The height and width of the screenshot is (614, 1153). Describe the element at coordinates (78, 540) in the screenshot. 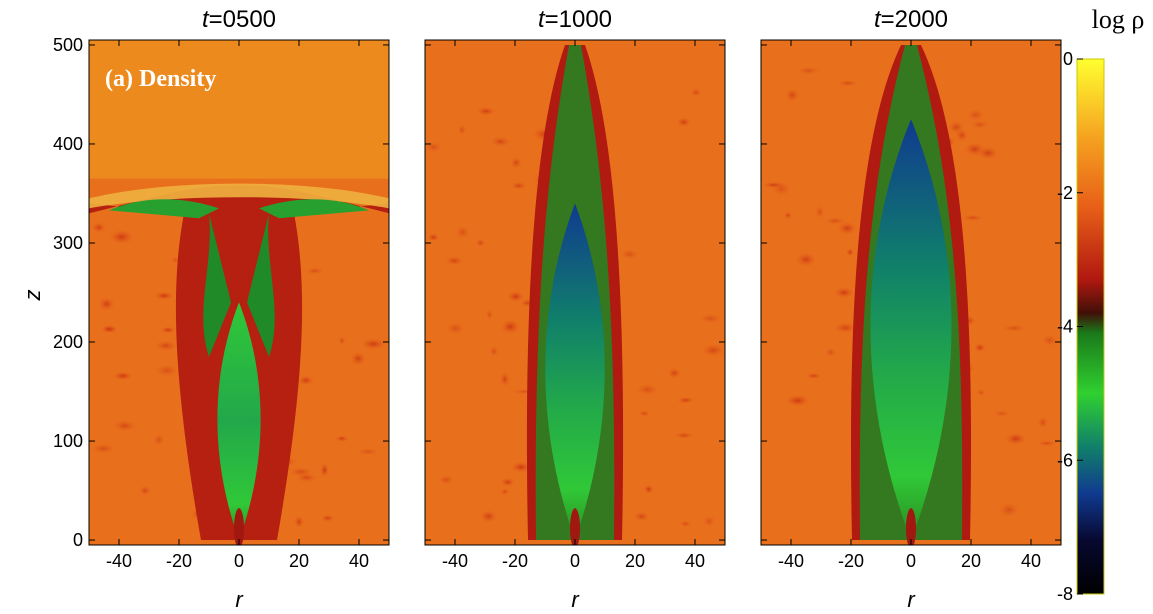

I see `y-tick-label: 0` at that location.